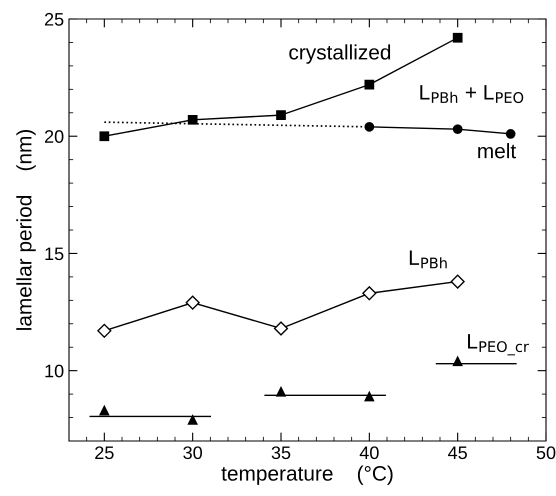  Describe the element at coordinates (104, 453) in the screenshot. I see `x-tick-label: 25` at that location.